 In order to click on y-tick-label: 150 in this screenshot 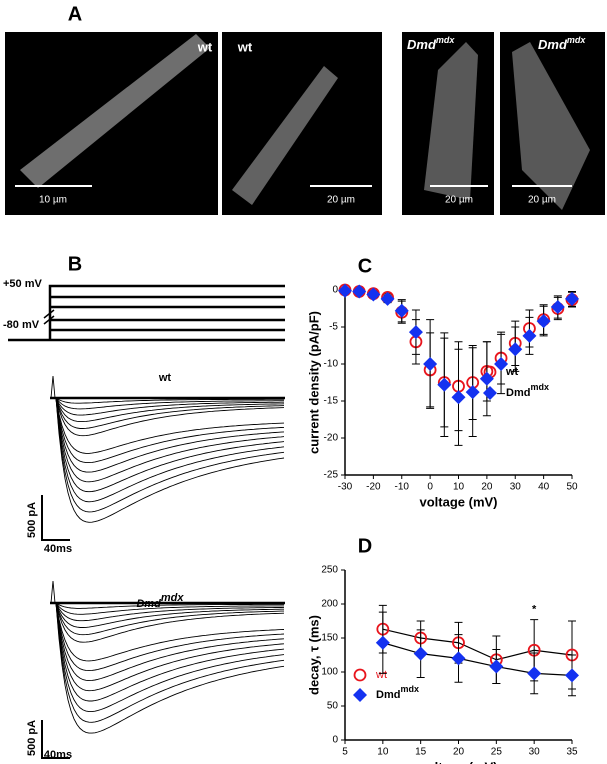, I will do `click(329, 638)`.